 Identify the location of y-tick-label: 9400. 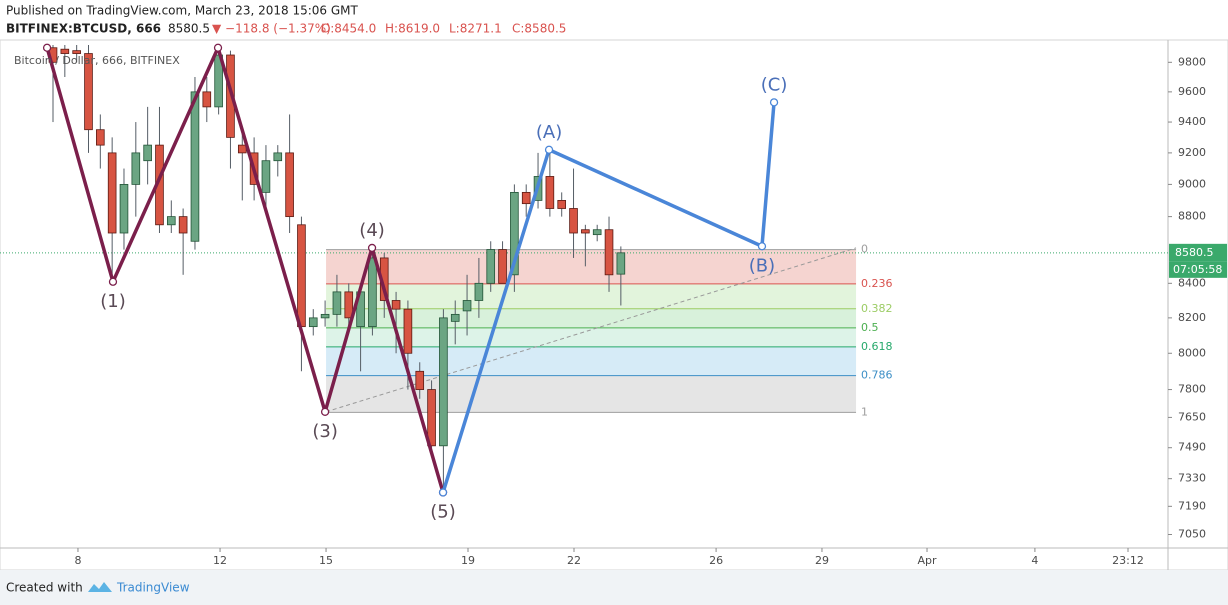
(1192, 121).